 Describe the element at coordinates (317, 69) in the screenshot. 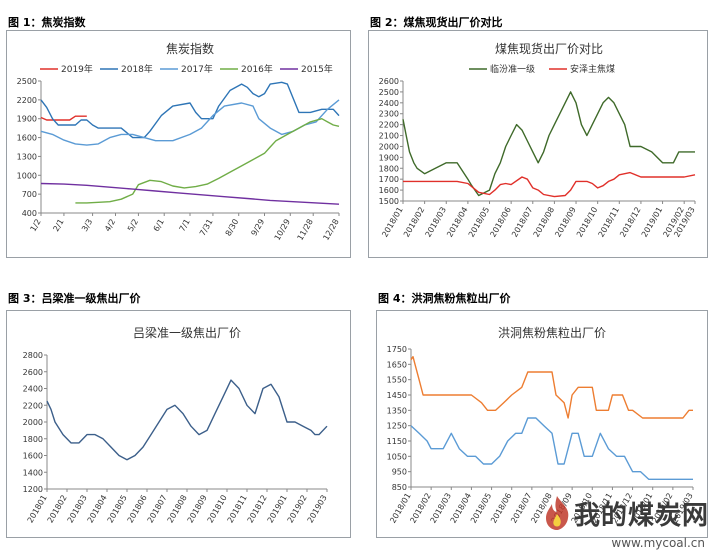

I see `legend-label: 2015年` at that location.